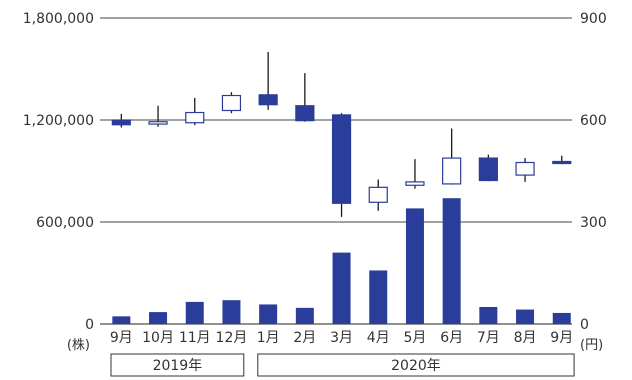 This screenshot has width=632, height=380. What do you see at coordinates (158, 338) in the screenshot?
I see `month-label: 10月` at bounding box center [158, 338].